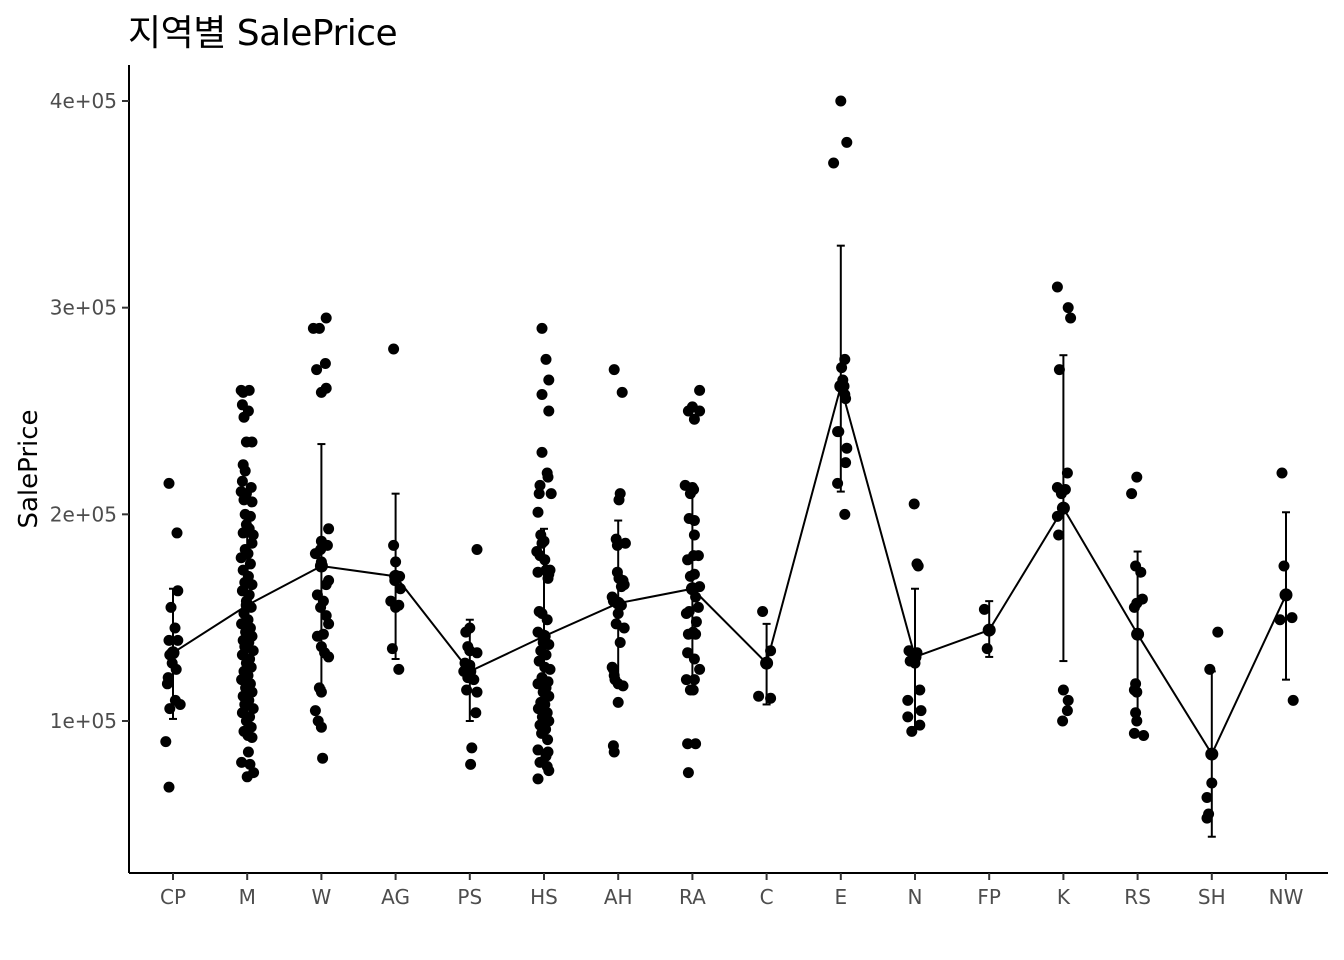 The height and width of the screenshot is (960, 1344). I want to click on x-tick-label: SH, so click(1212, 897).